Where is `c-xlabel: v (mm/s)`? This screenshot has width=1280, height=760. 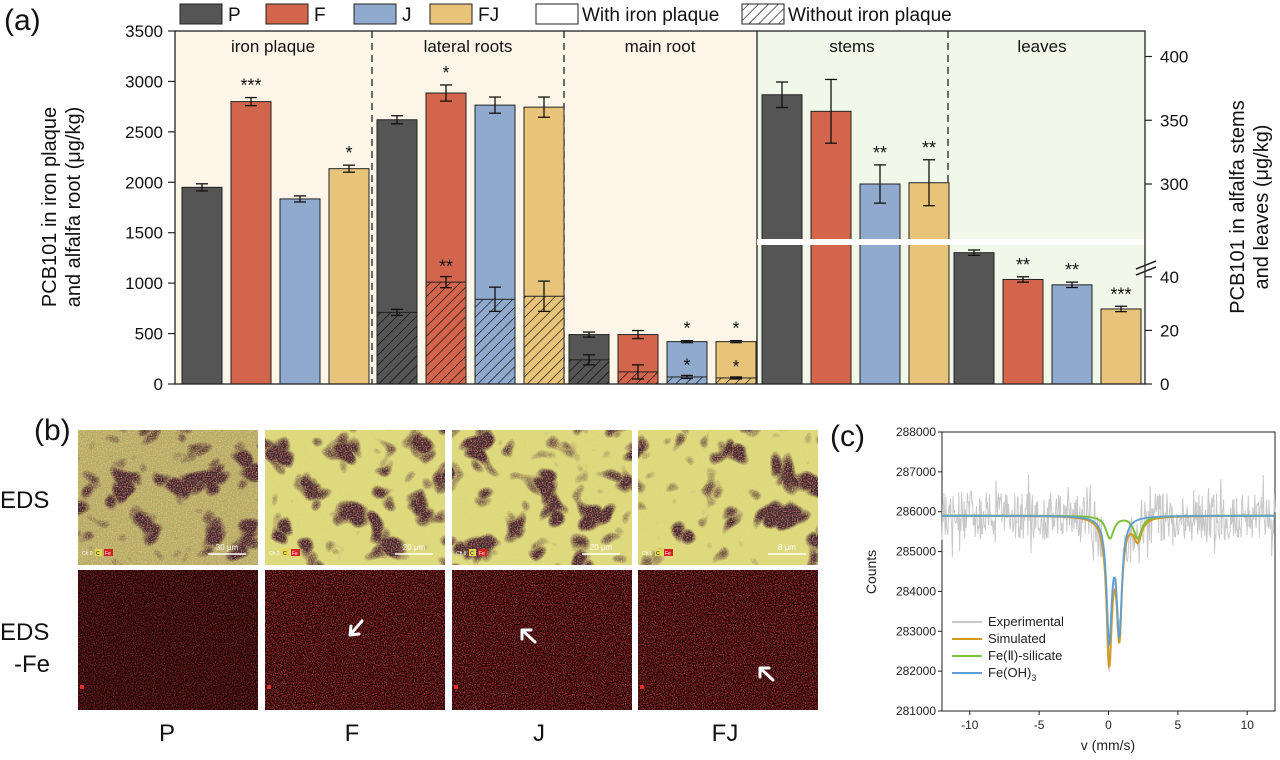 c-xlabel: v (mm/s) is located at coordinates (1108, 745).